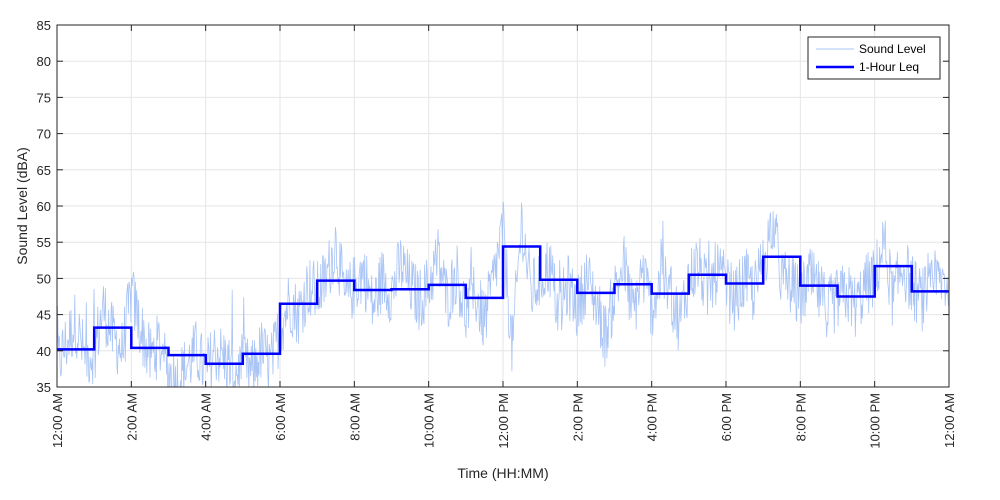  What do you see at coordinates (22, 206) in the screenshot?
I see `y-axis-title: Sound Level (dBA)` at bounding box center [22, 206].